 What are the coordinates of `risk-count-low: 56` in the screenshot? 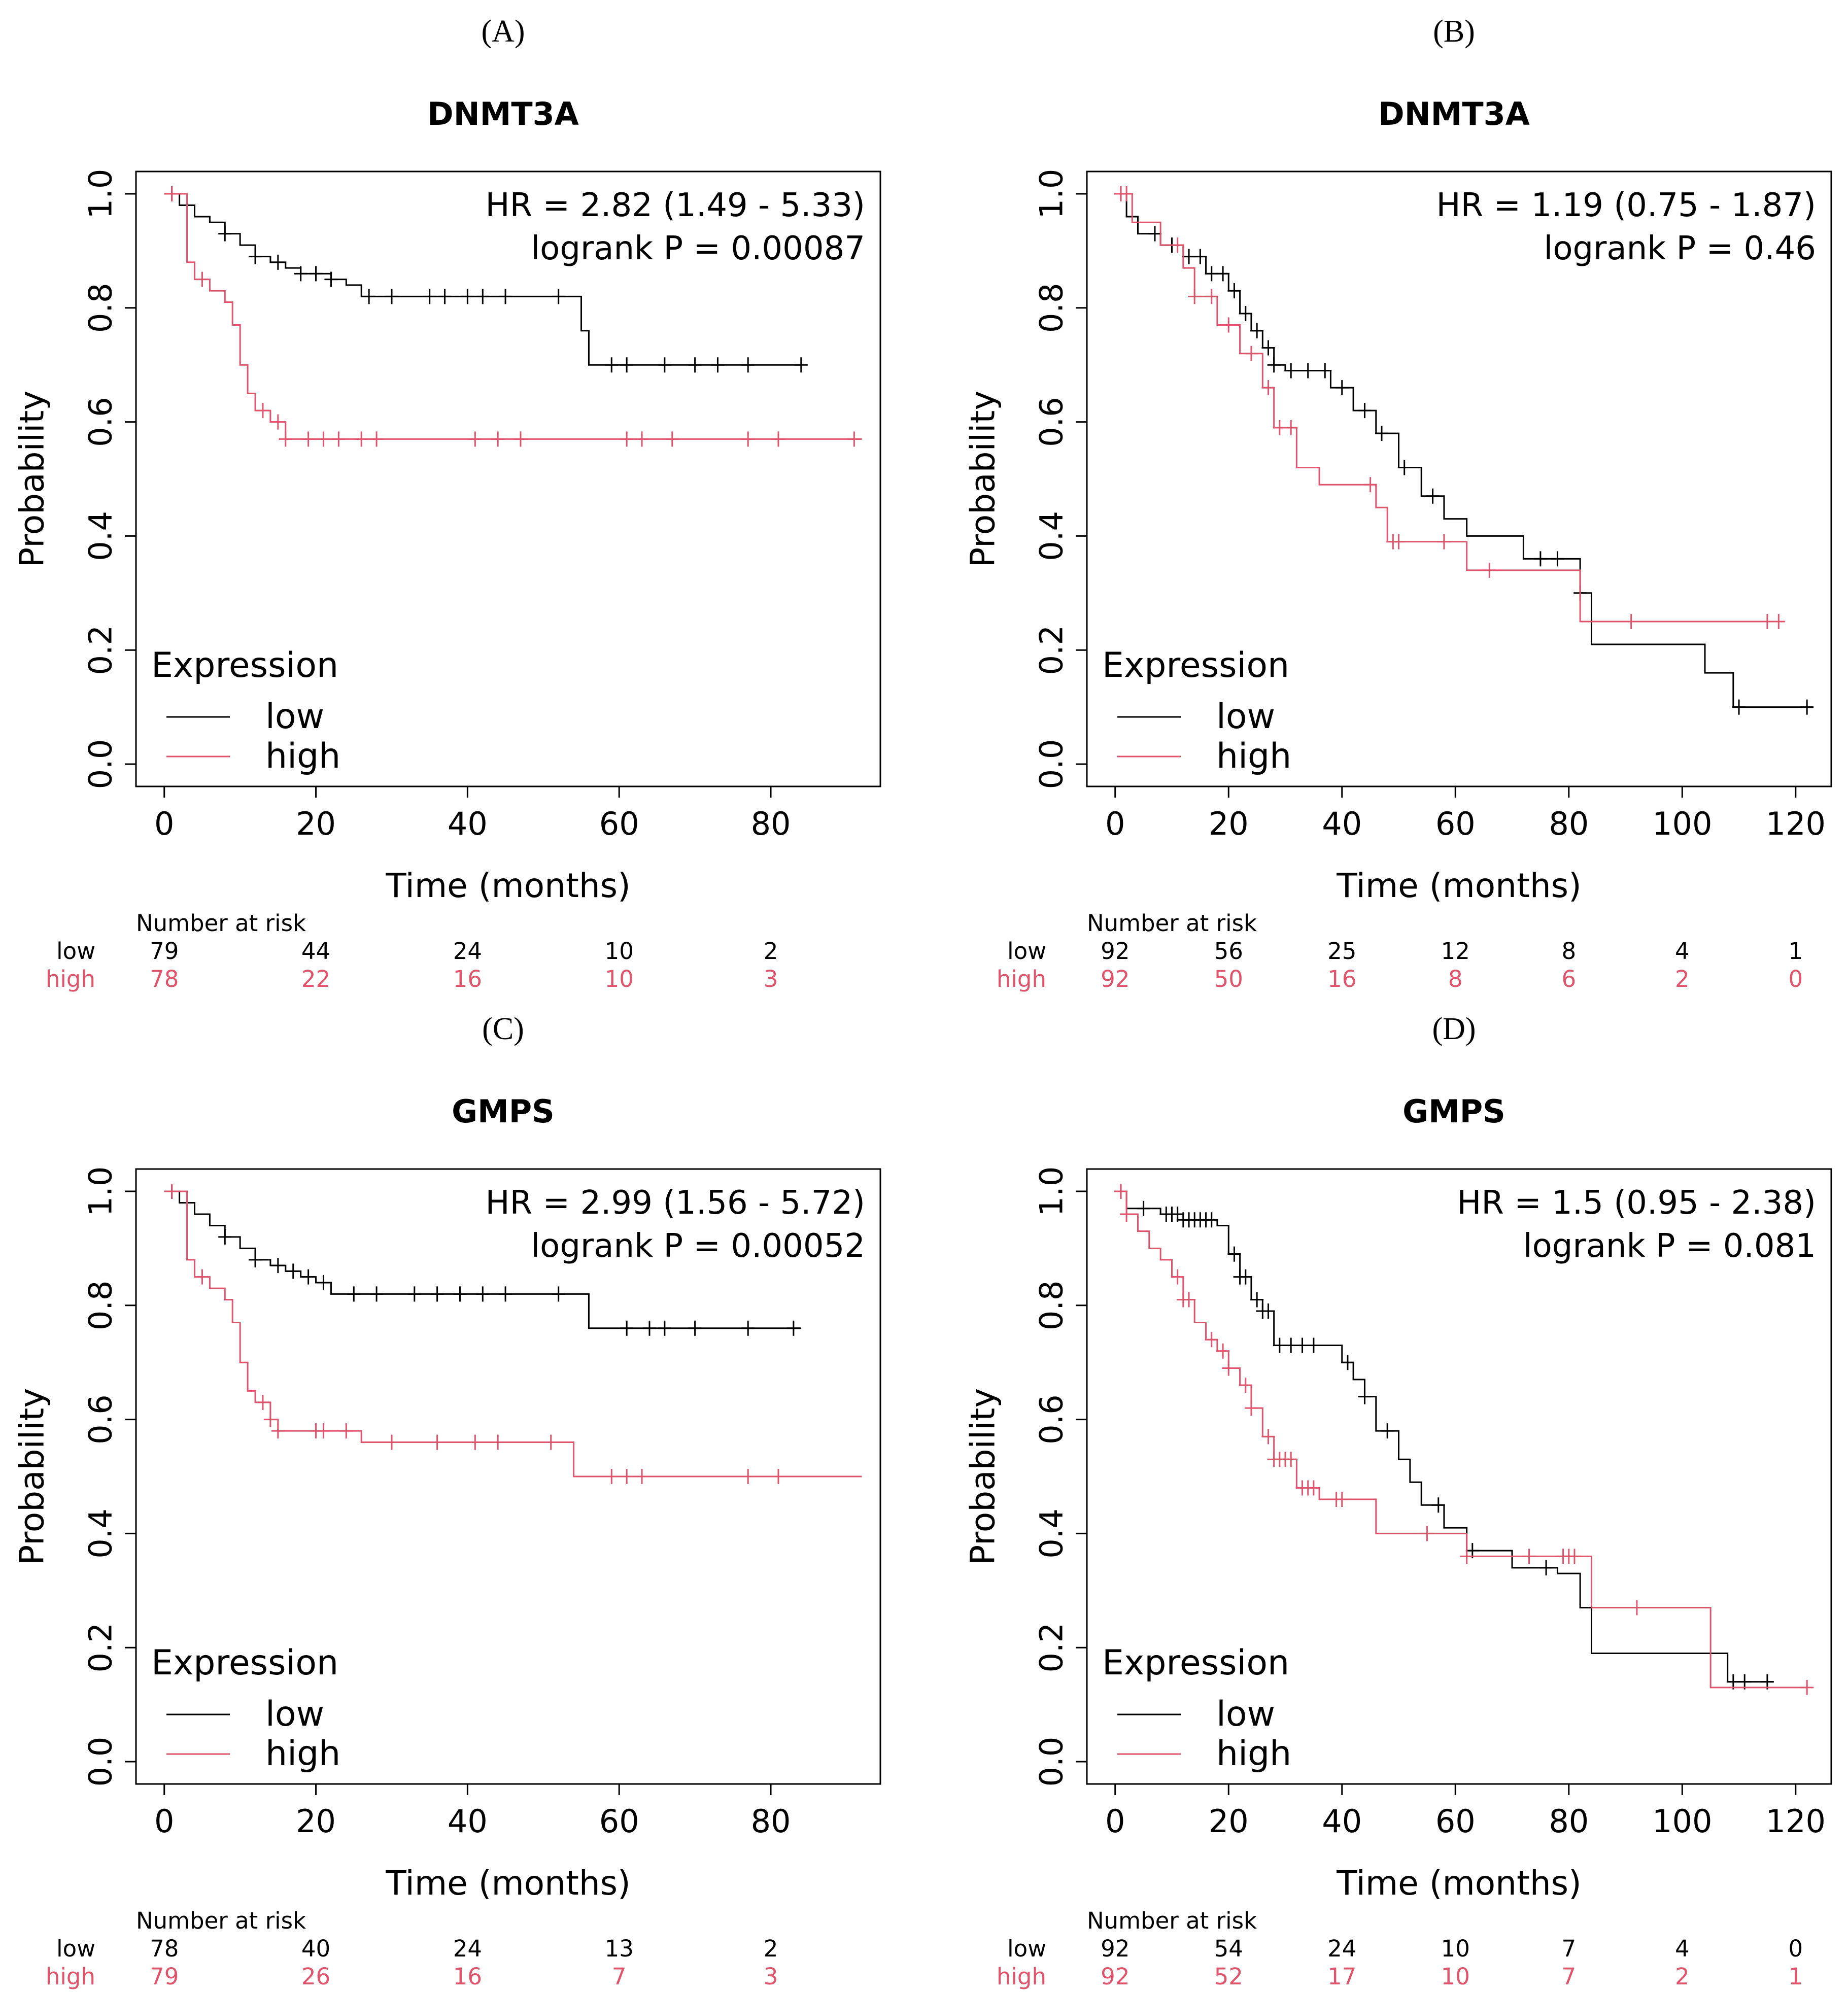 It's located at (1228, 952).